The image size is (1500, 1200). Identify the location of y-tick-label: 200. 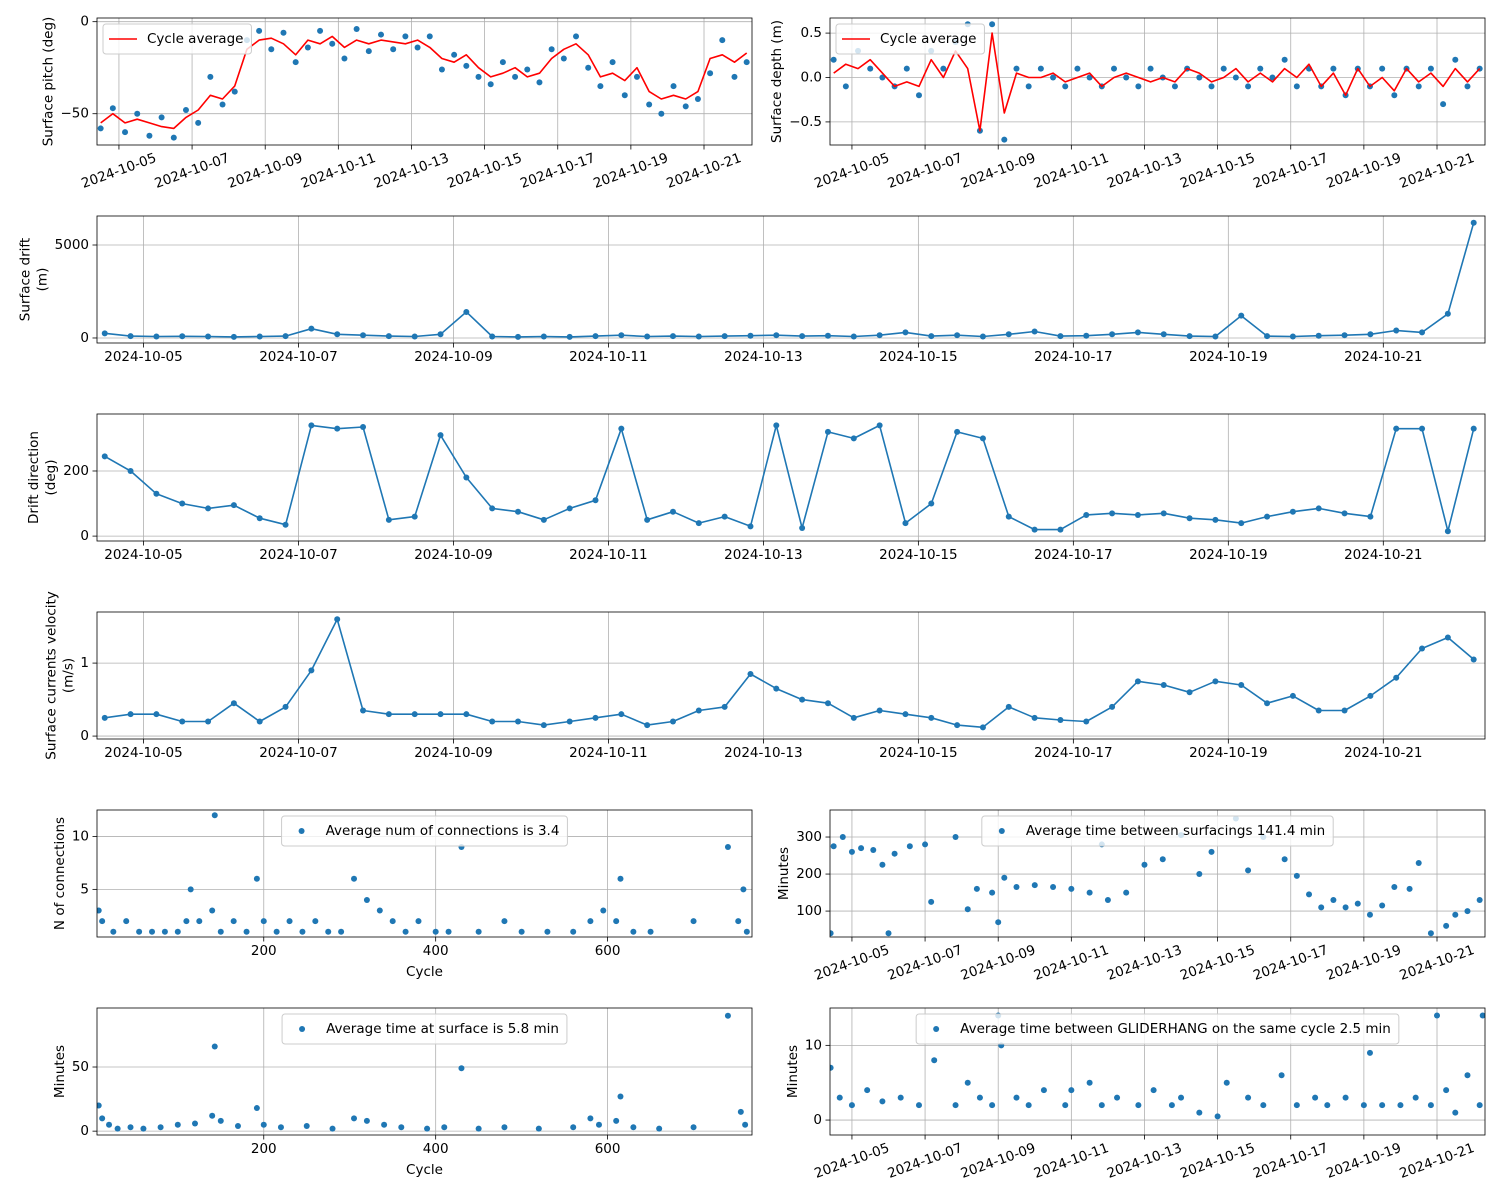
(76, 471).